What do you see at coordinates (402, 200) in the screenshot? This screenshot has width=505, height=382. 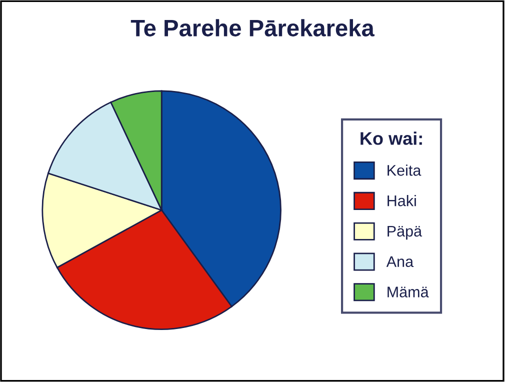 I see `legend-label: Haki` at bounding box center [402, 200].